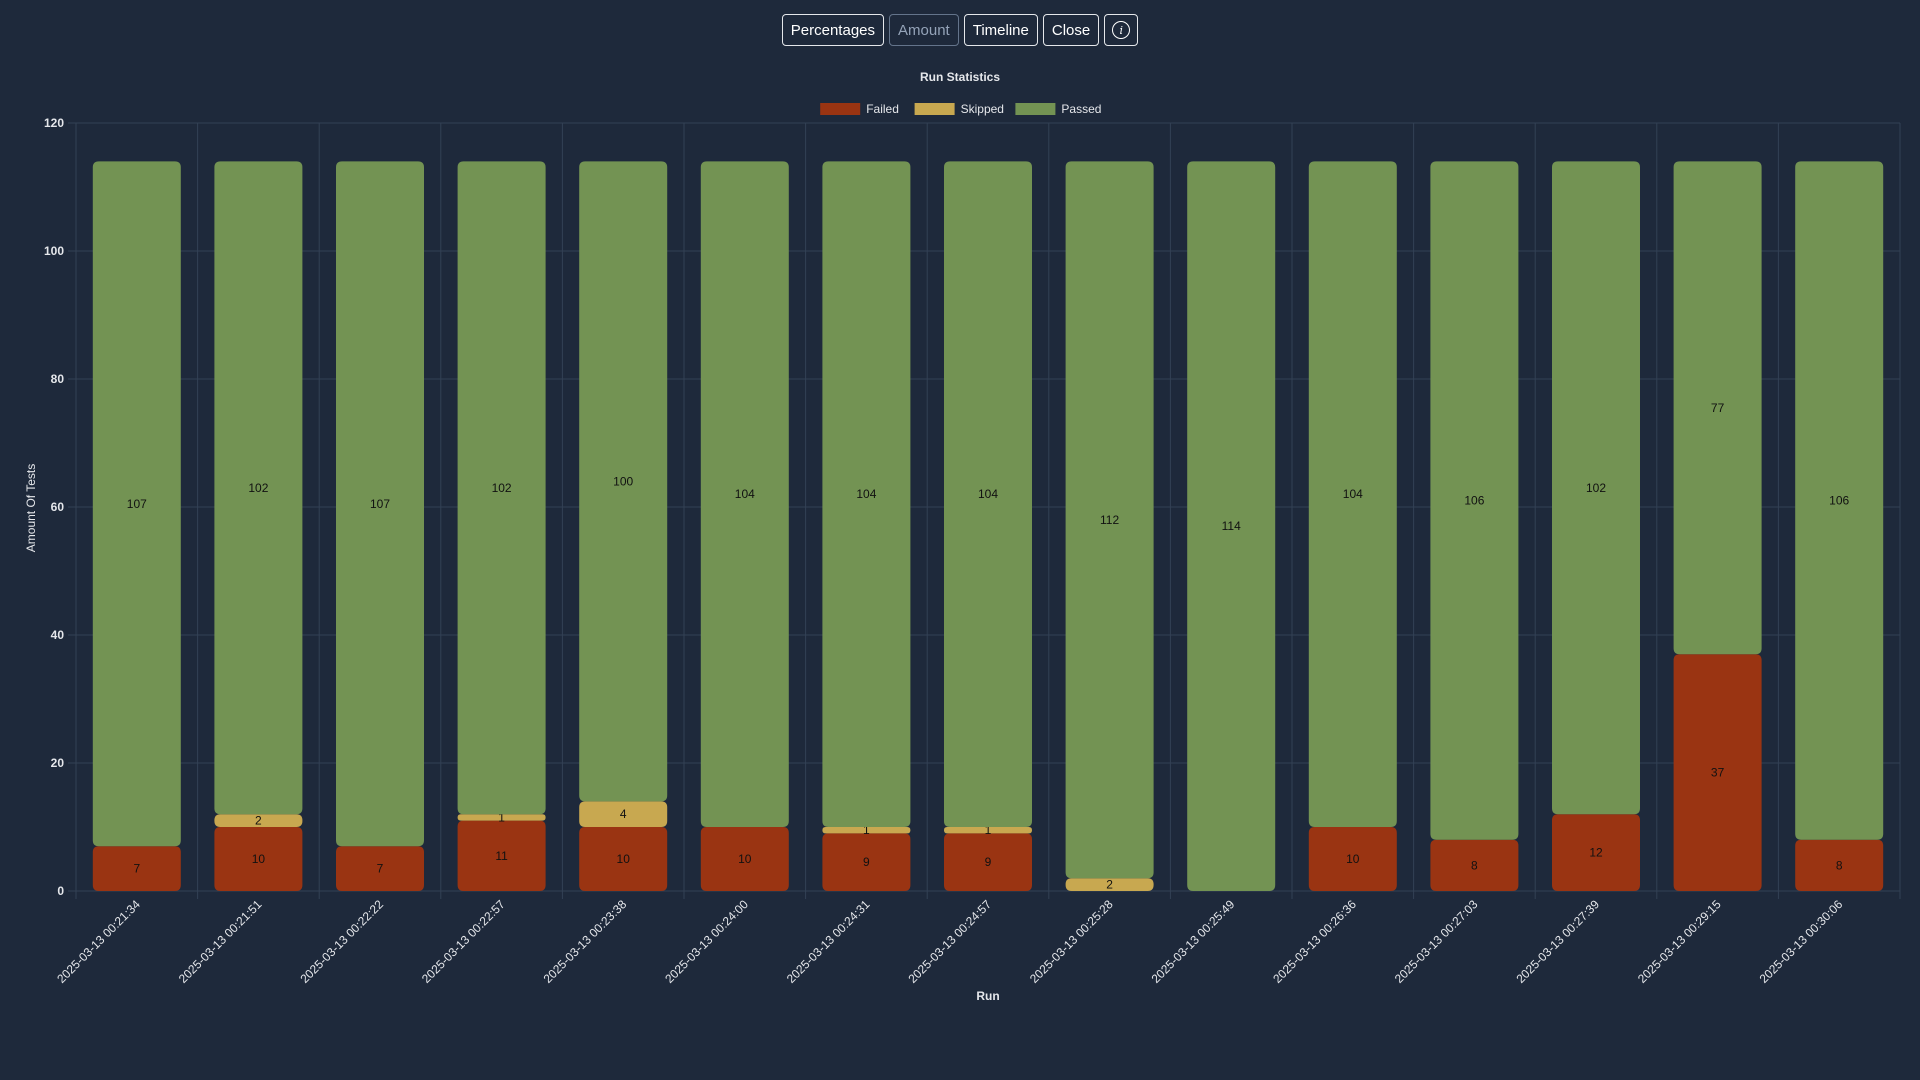 This screenshot has height=1080, width=1920. What do you see at coordinates (60, 891) in the screenshot?
I see `y-tick-label: 0` at bounding box center [60, 891].